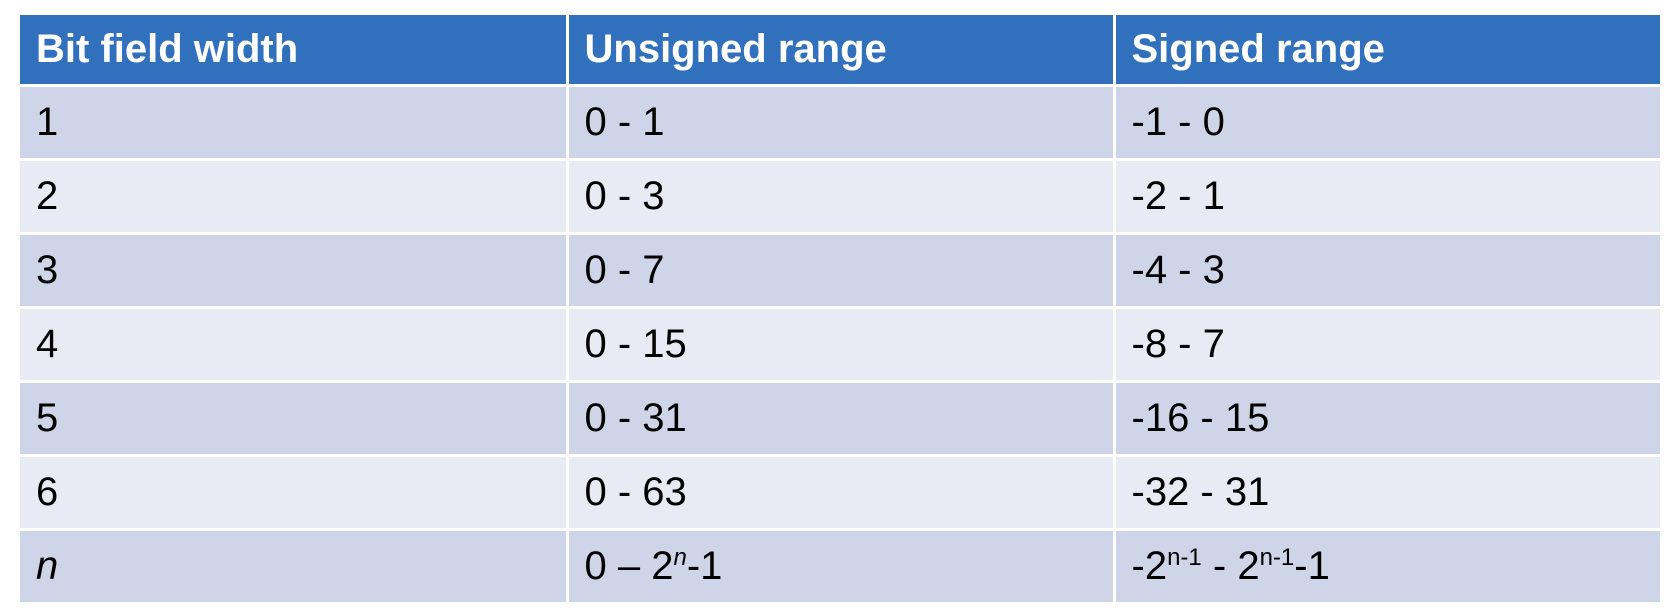 This screenshot has width=1674, height=616. I want to click on cell-unsigned: 0 - 7, so click(841, 271).